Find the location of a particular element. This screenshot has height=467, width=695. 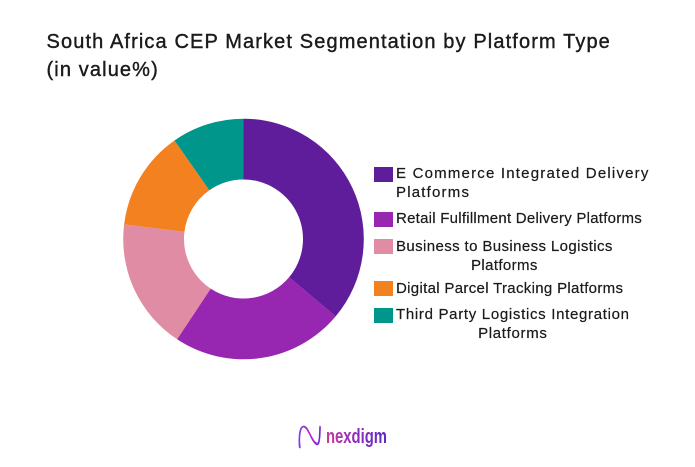

svg-text: nexdigm is located at coordinates (356, 437).